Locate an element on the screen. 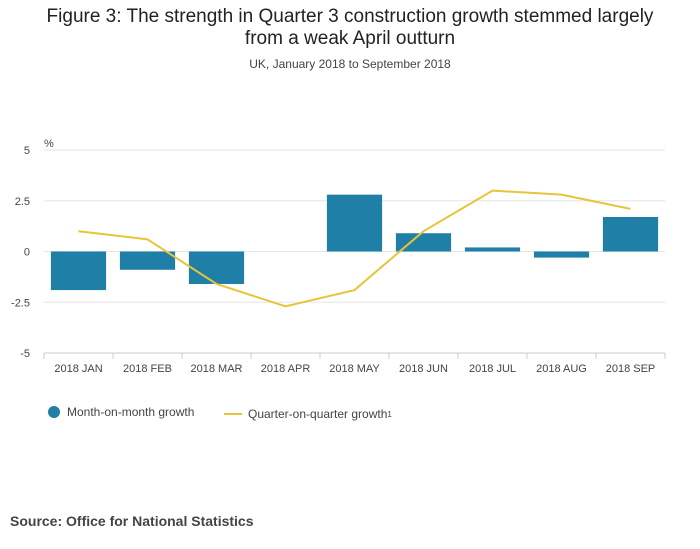 Image resolution: width=700 pixels, height=549 pixels. y-tick-label: 0 is located at coordinates (27, 253).